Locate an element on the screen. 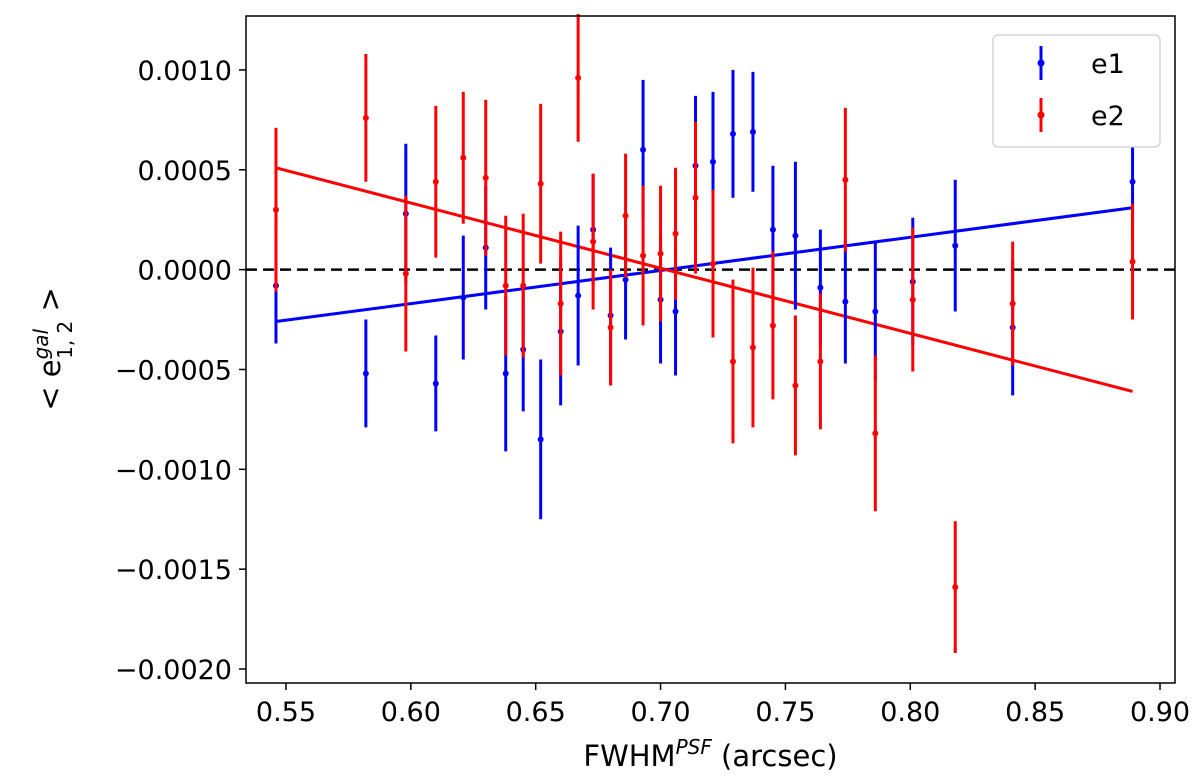 This screenshot has height=776, width=1200. y-axis-label-prefix: < e is located at coordinates (50, 384).